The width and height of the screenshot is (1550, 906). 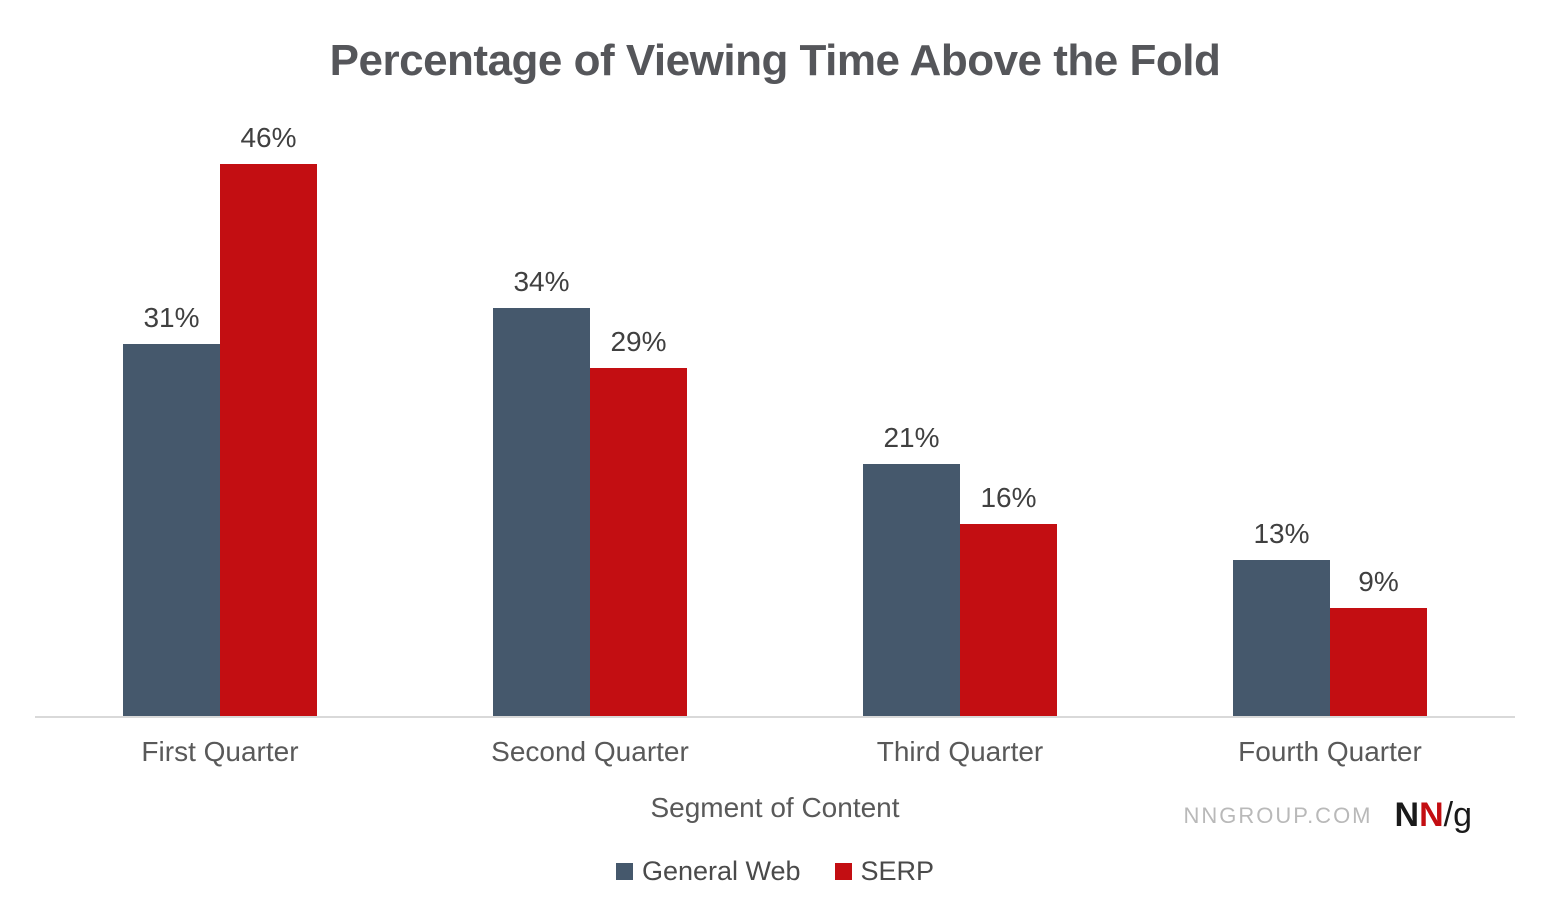 I want to click on bar-column-general-web: 21%, so click(x=911, y=416).